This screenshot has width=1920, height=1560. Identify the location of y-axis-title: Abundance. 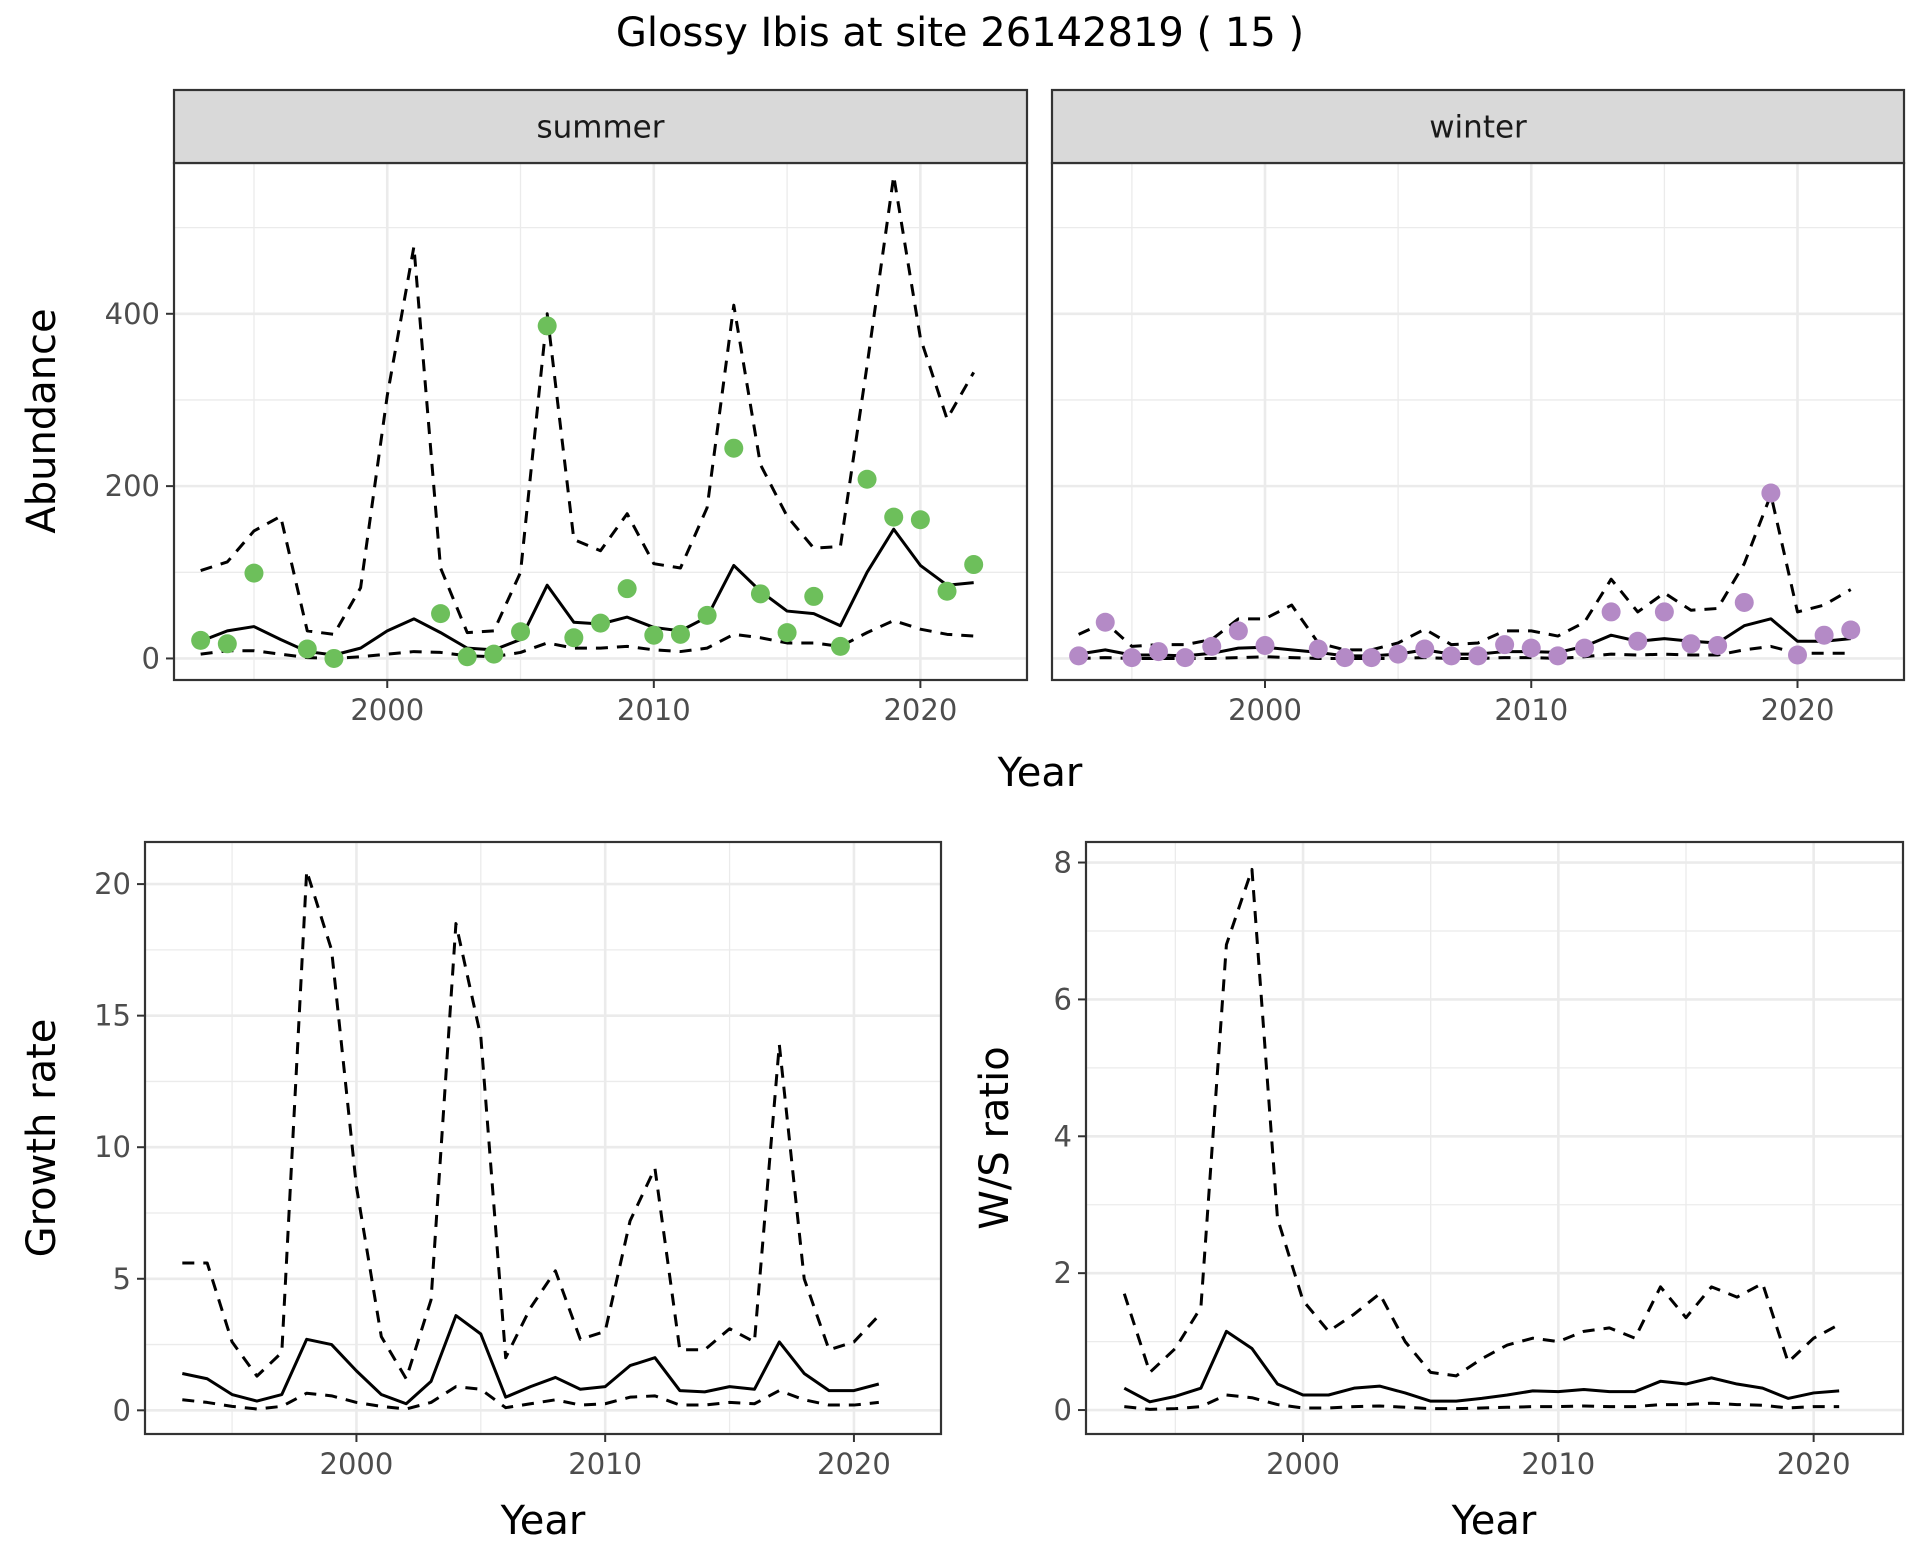
(42, 420).